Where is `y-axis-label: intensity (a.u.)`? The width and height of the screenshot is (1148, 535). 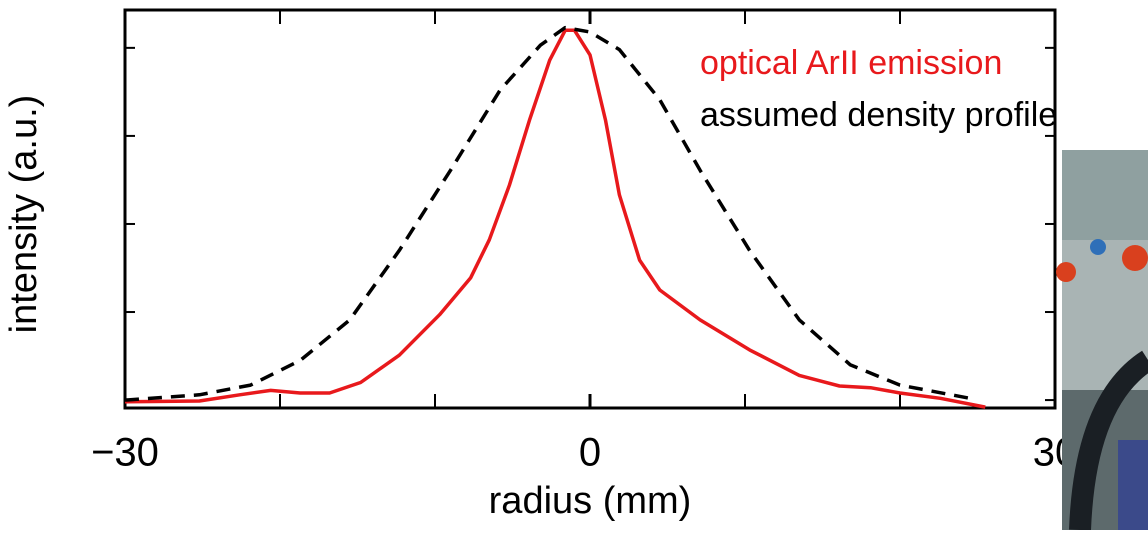 y-axis-label: intensity (a.u.) is located at coordinates (24, 214).